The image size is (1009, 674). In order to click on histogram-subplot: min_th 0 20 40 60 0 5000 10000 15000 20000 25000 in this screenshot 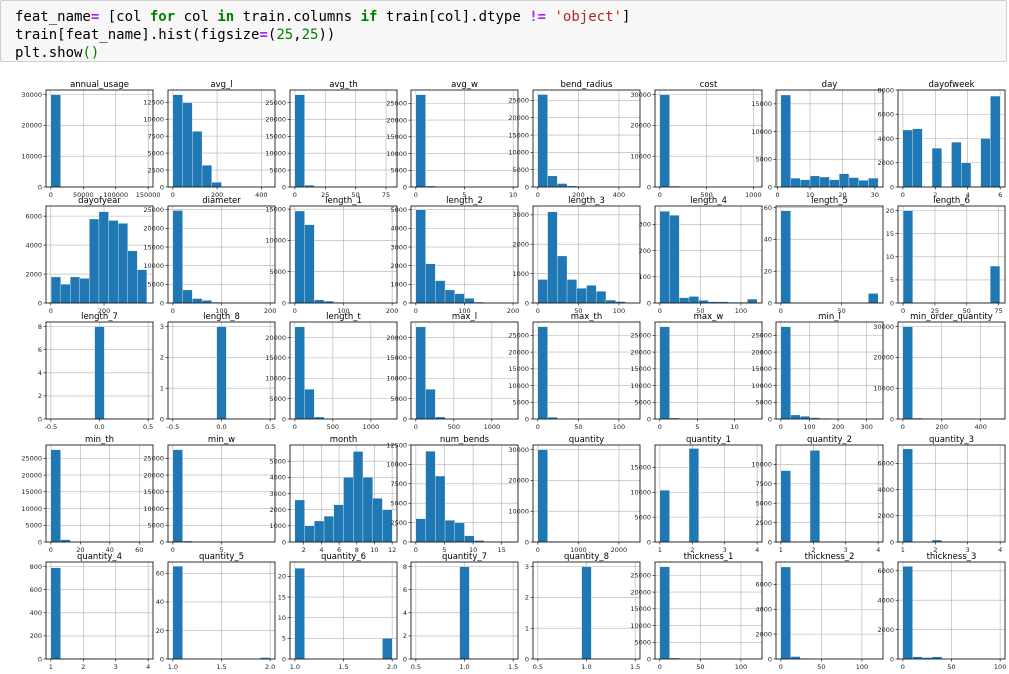, I will do `click(87, 494)`.